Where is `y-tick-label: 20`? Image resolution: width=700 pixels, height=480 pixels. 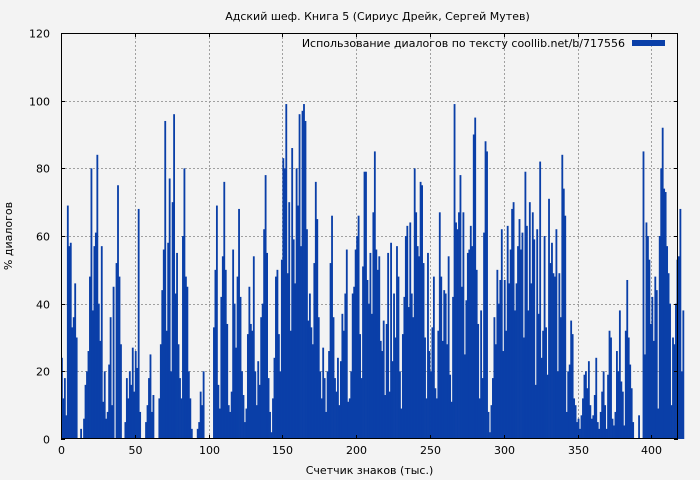 y-tick-label: 20 is located at coordinates (43, 372).